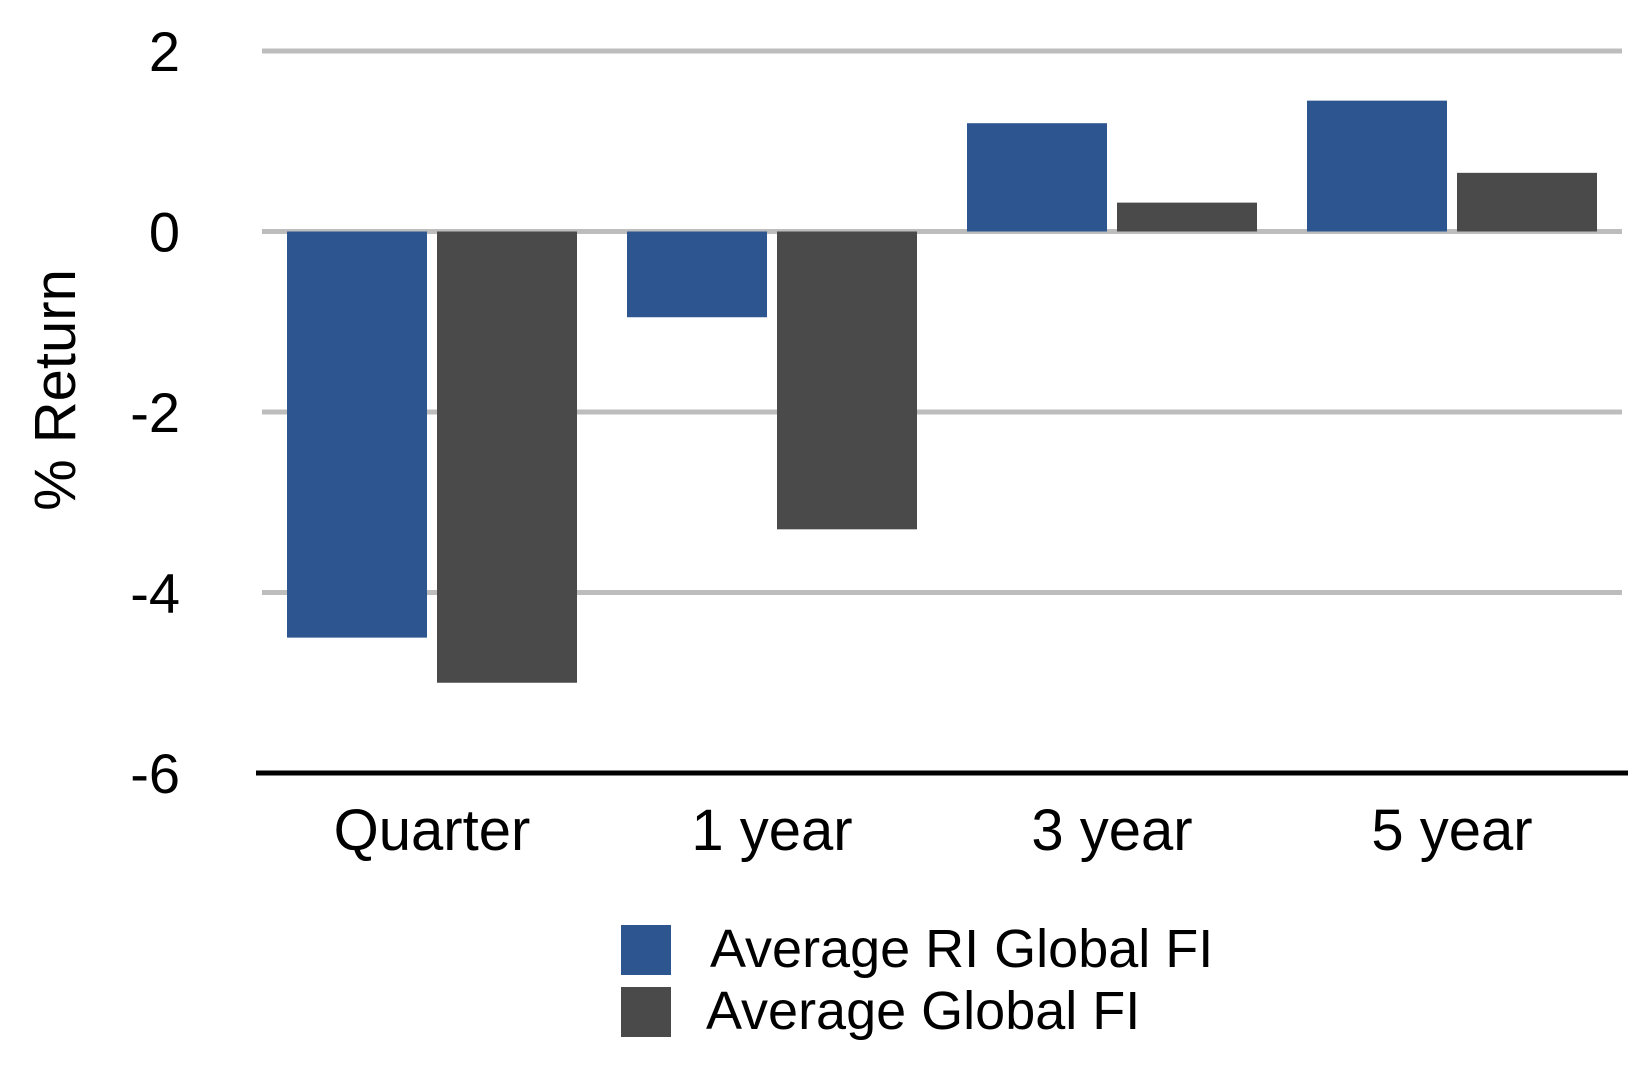 Image resolution: width=1648 pixels, height=1080 pixels. Describe the element at coordinates (432, 830) in the screenshot. I see `x-category-label: Quarter` at that location.